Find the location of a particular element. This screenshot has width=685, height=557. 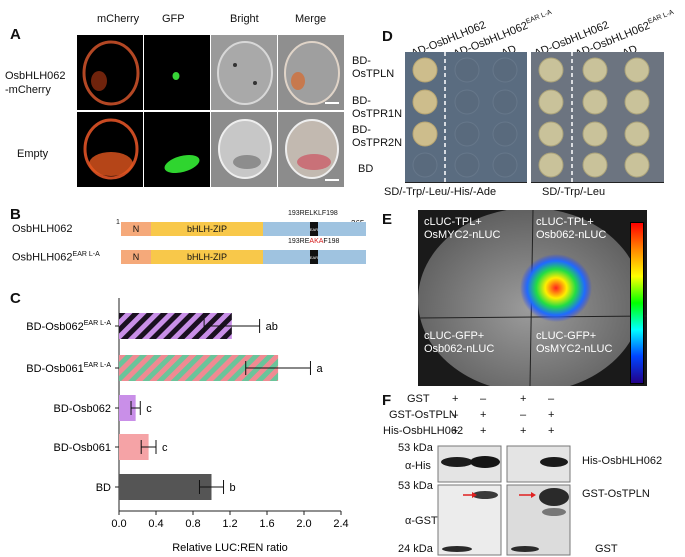

lane-row-label-gst: GST is located at coordinates (418, 399).